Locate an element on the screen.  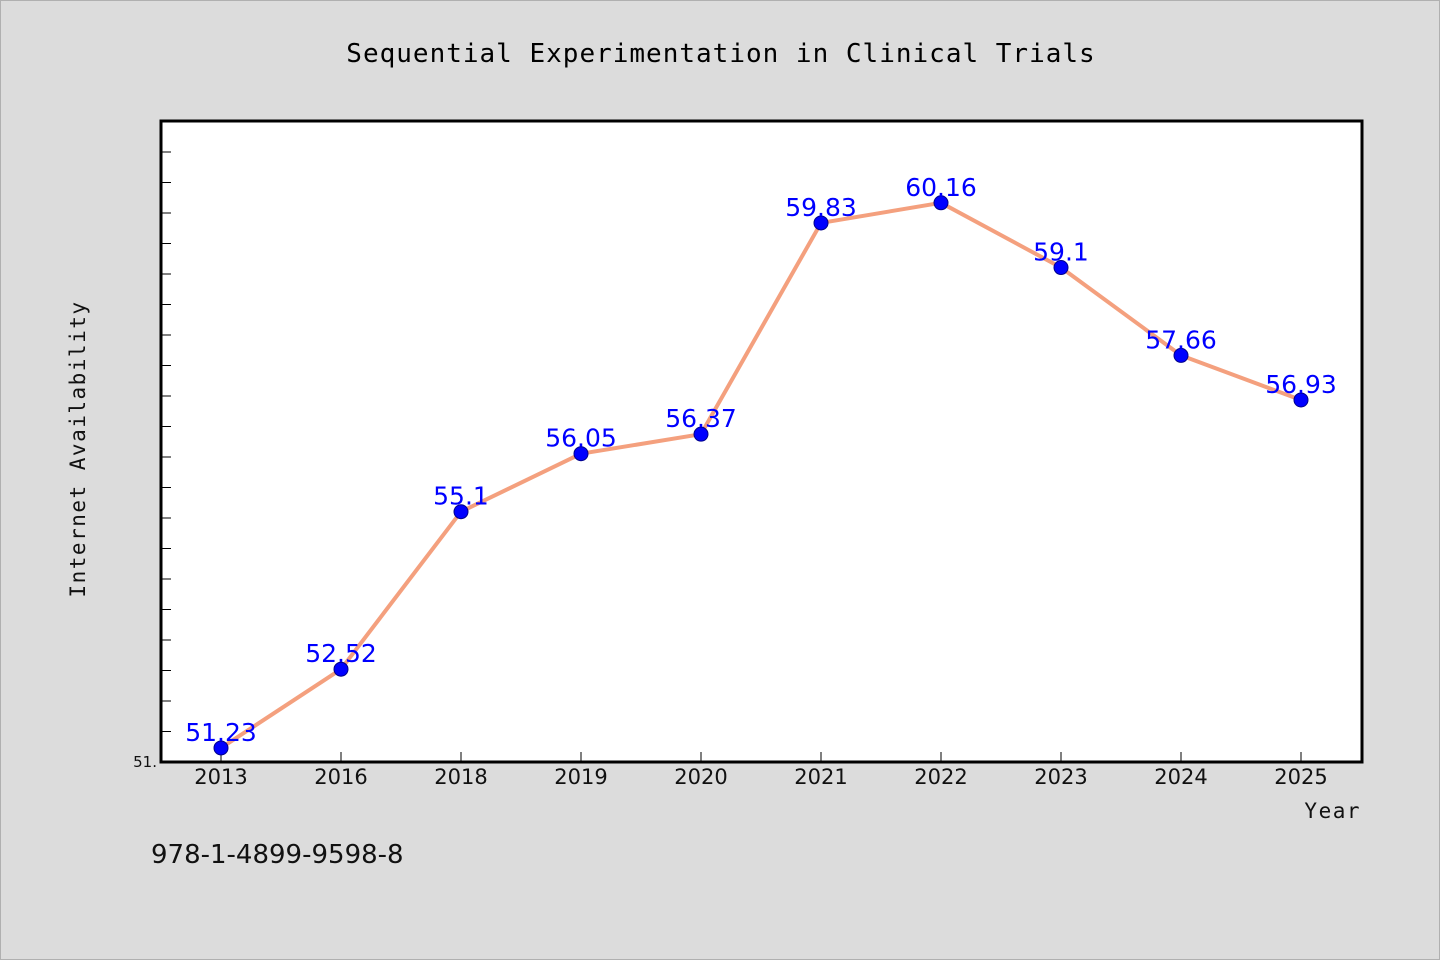
data-label: 59.83 is located at coordinates (821, 207).